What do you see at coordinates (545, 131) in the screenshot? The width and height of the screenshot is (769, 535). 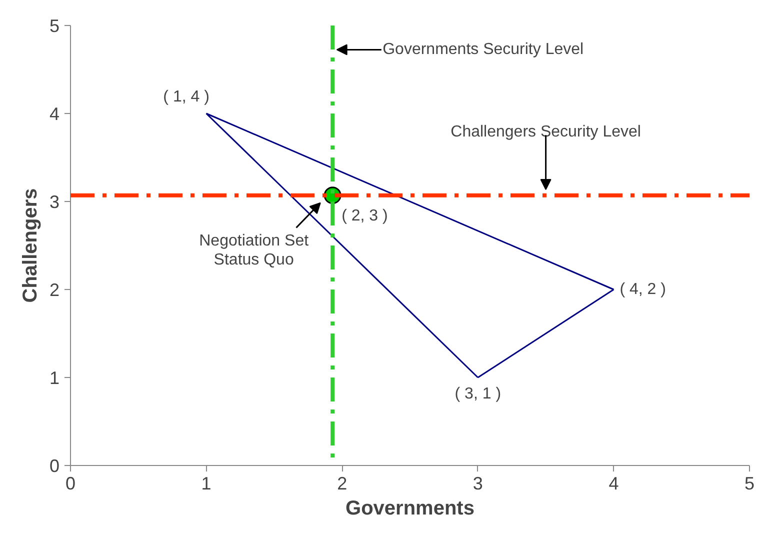 I see `ref-line-label: Challengers Security Level` at bounding box center [545, 131].